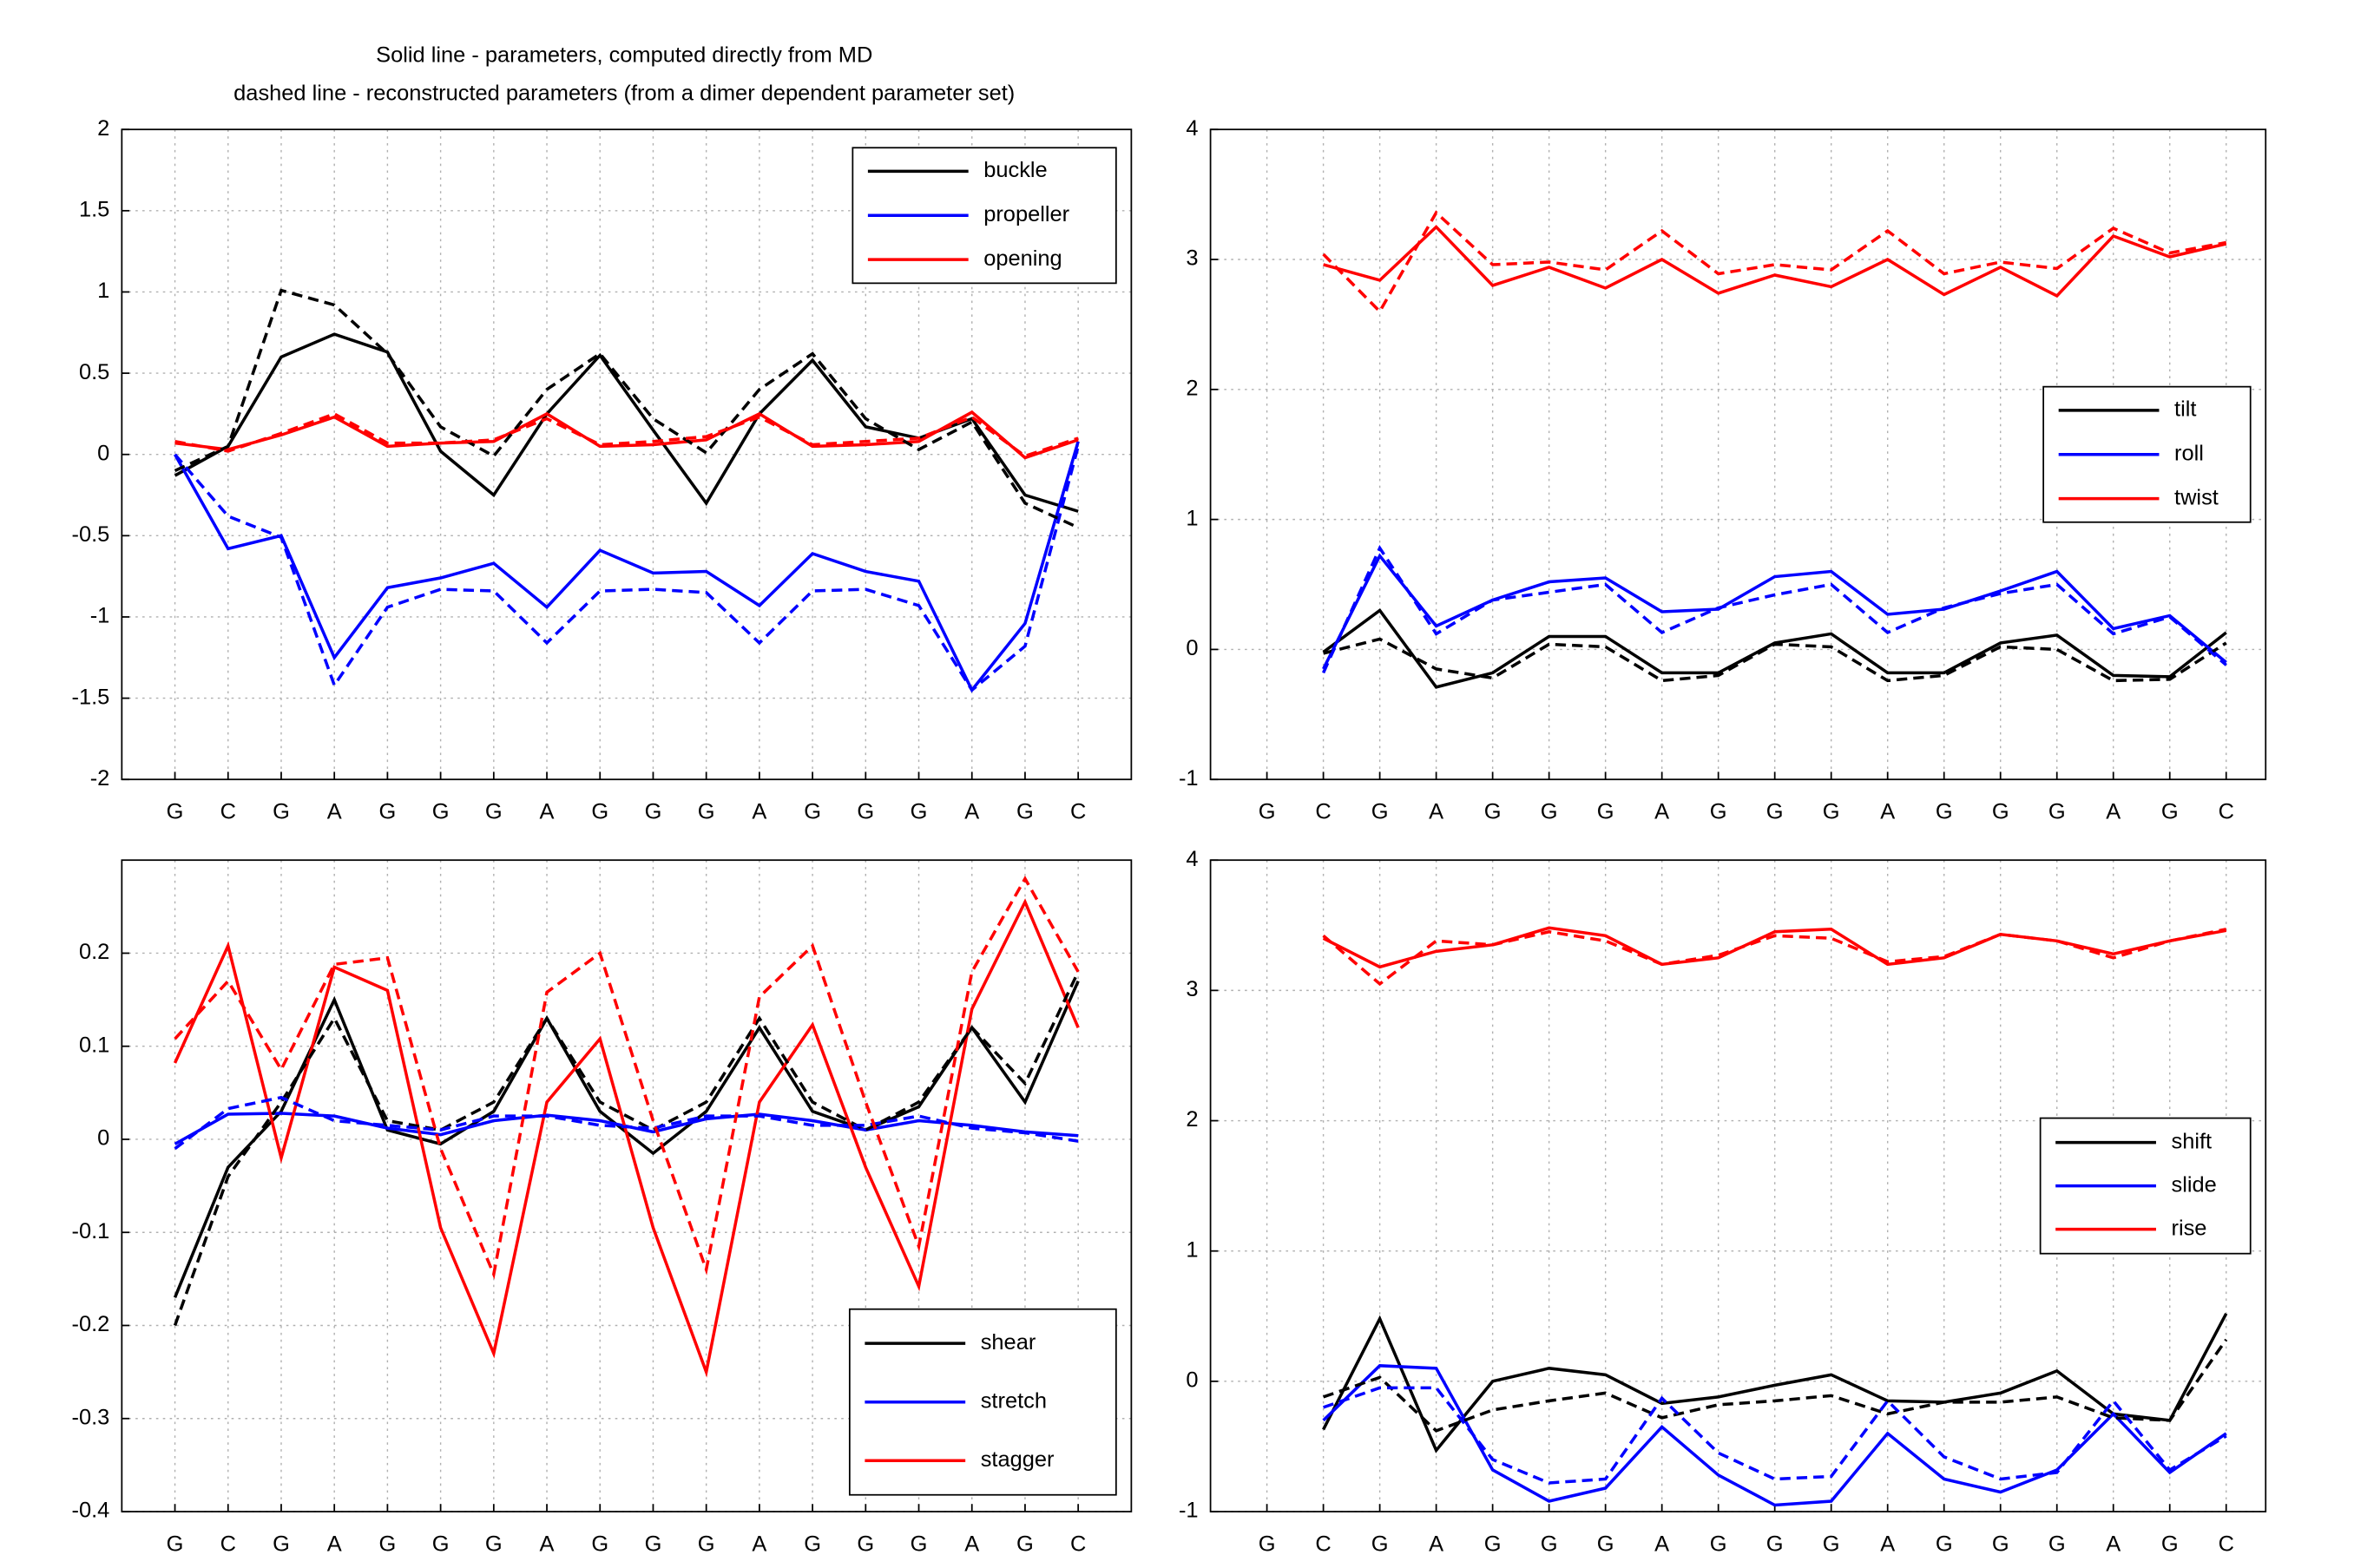 The height and width of the screenshot is (1568, 2354). I want to click on legend-label: opening, so click(1023, 258).